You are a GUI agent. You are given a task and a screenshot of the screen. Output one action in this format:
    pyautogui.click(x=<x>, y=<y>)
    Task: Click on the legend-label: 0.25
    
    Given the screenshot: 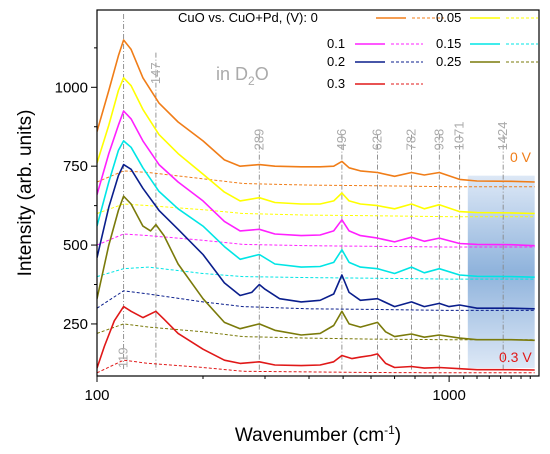 What is the action you would take?
    pyautogui.click(x=448, y=61)
    